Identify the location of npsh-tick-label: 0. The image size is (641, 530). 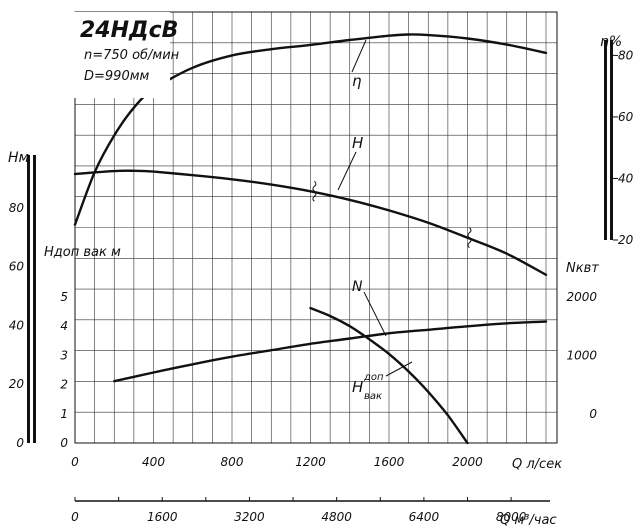
(64, 443).